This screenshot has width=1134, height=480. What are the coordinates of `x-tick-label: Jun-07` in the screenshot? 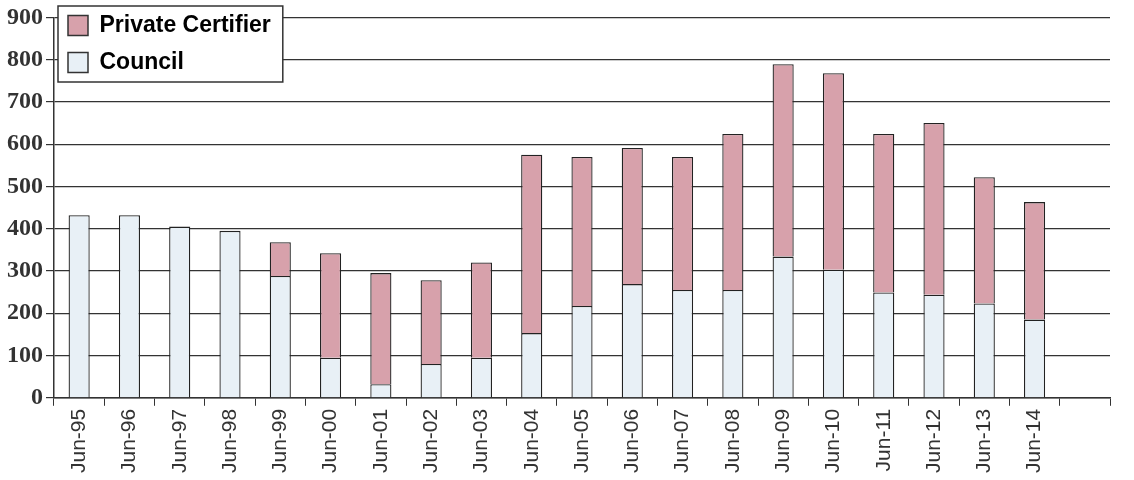 It's located at (681, 441).